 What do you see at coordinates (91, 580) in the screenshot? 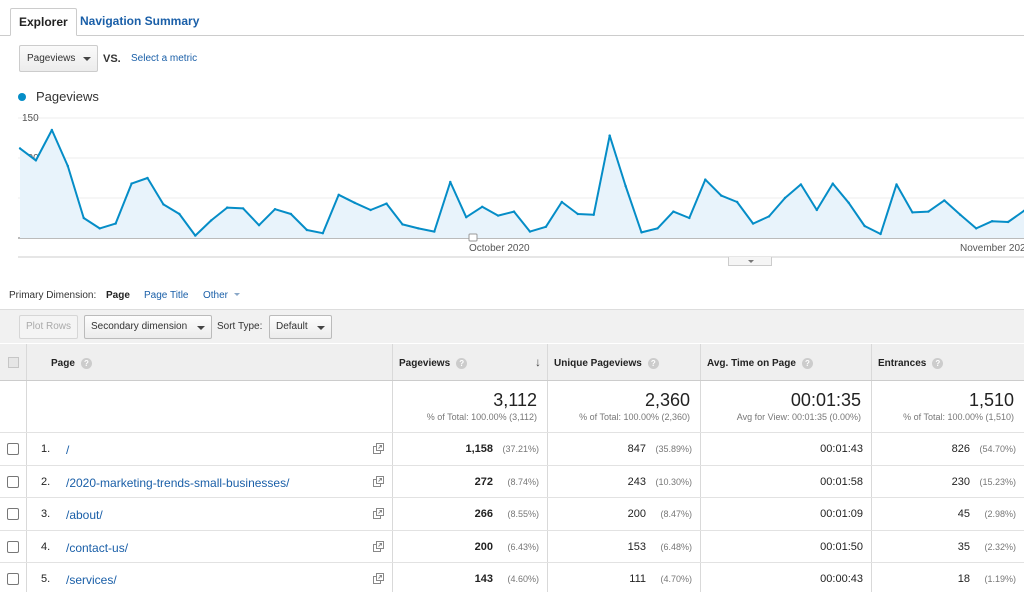
I see `page-link: /services/` at bounding box center [91, 580].